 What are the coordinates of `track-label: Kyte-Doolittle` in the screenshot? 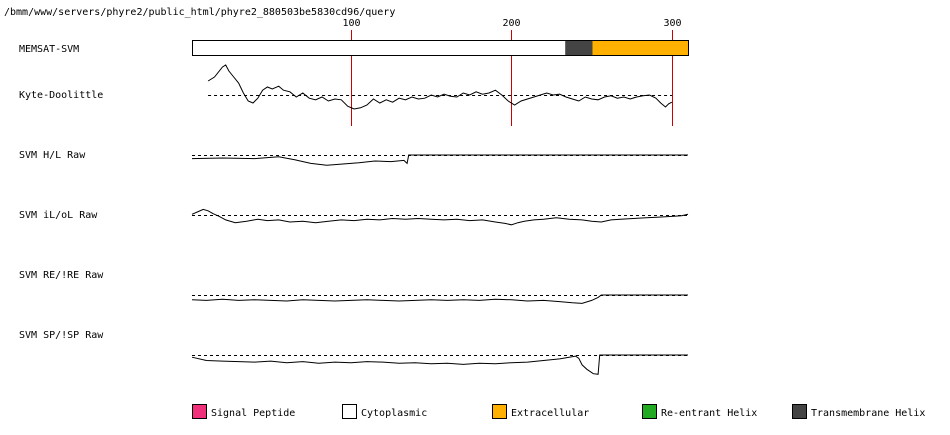 It's located at (61, 95).